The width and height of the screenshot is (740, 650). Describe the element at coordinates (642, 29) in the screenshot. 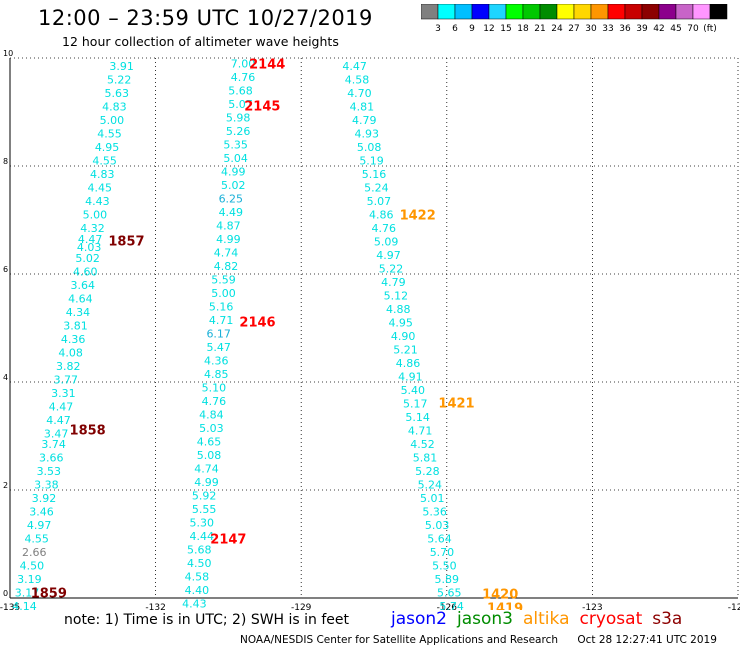

I see `color-tick-label: 39` at that location.